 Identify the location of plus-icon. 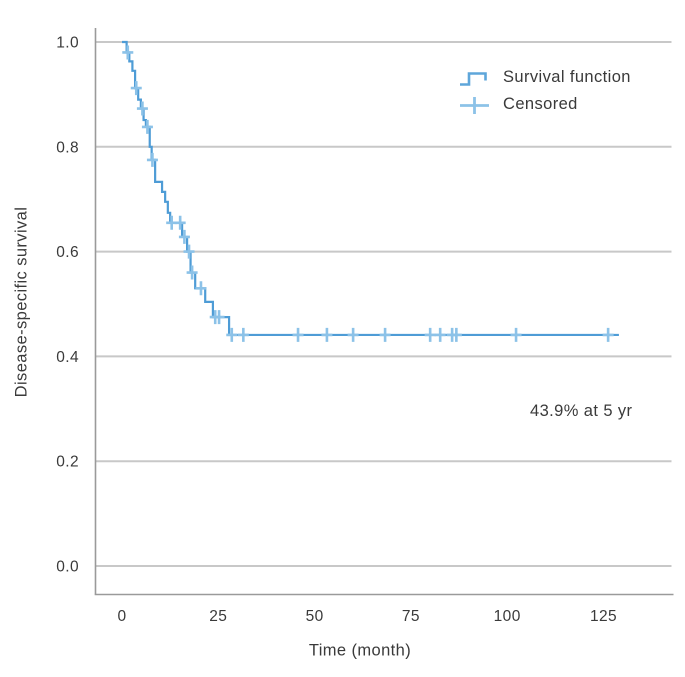
(474, 105).